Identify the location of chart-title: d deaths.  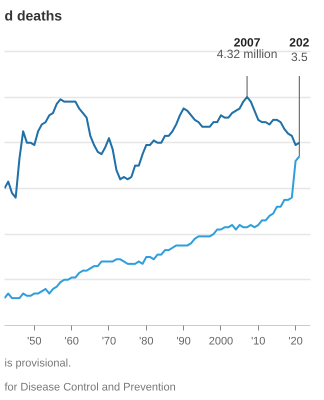
(33, 16).